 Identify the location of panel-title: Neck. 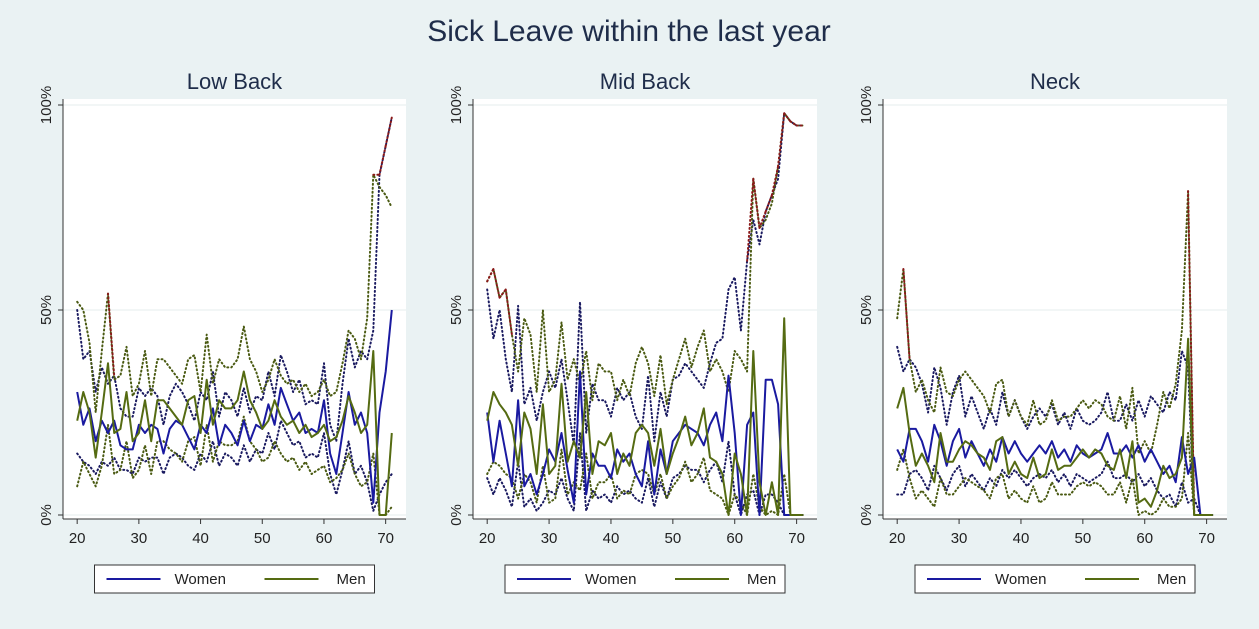
(1055, 81).